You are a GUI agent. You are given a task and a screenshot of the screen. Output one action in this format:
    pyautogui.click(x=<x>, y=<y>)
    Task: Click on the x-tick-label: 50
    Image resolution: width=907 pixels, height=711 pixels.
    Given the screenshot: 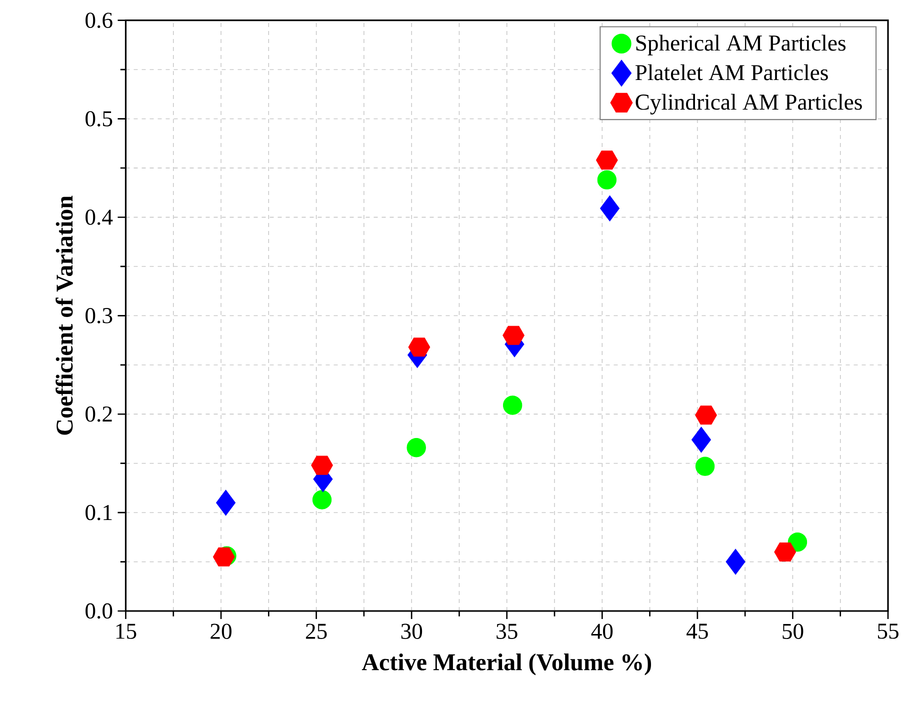 What is the action you would take?
    pyautogui.click(x=793, y=632)
    